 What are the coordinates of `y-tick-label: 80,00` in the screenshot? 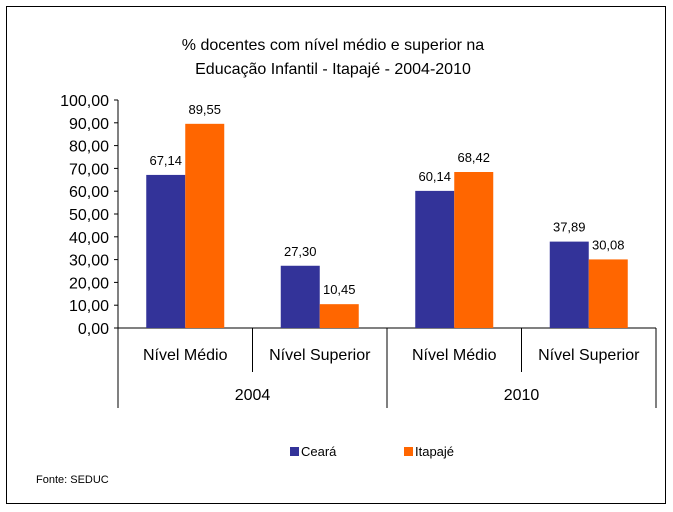 It's located at (89, 147).